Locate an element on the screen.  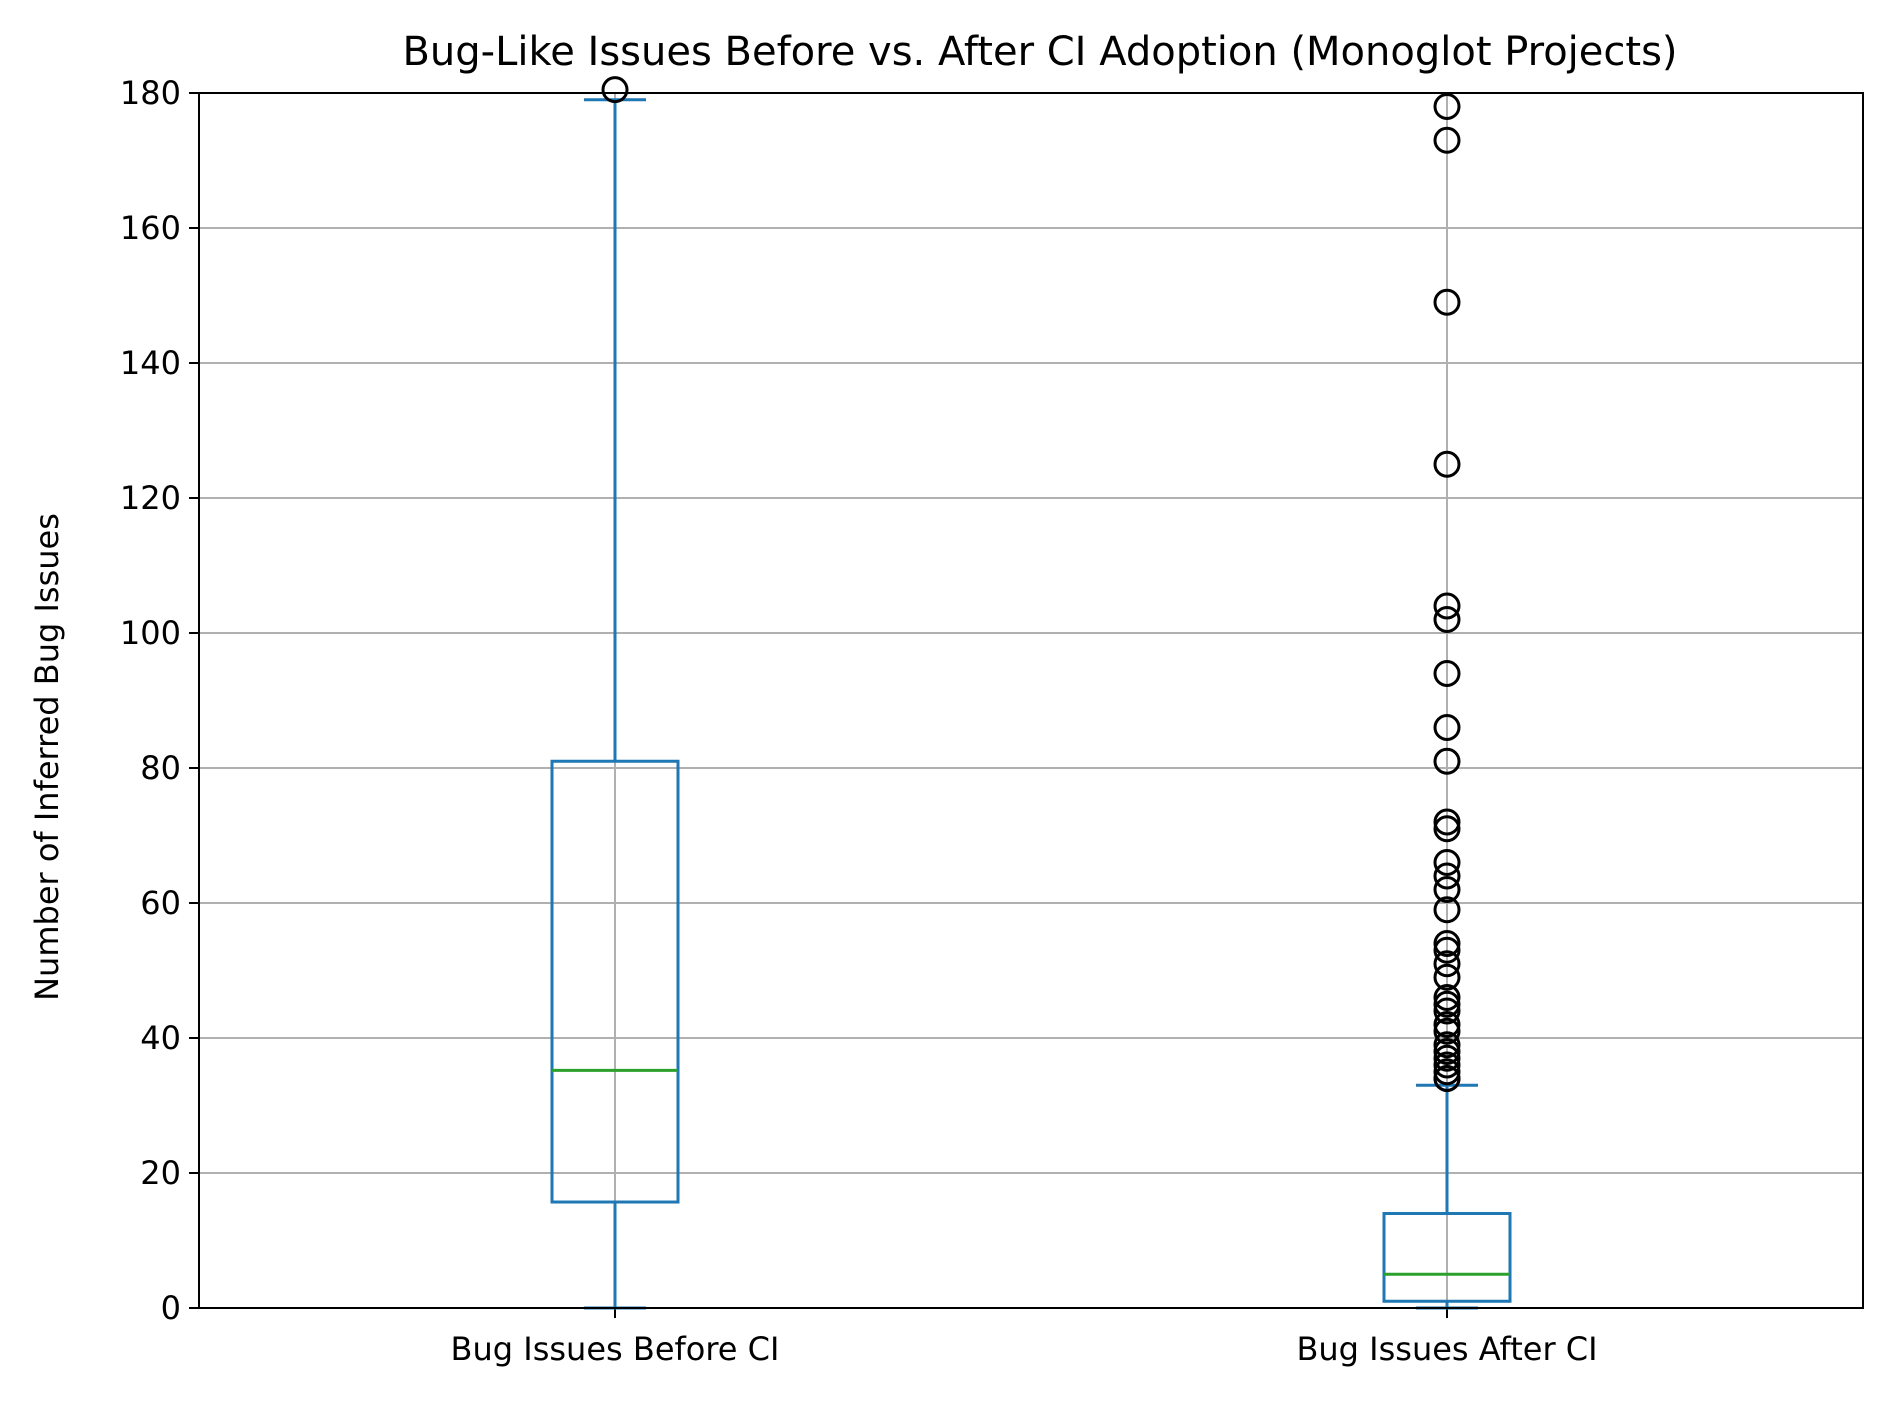
y-tick-label: 160 is located at coordinates (150, 228).